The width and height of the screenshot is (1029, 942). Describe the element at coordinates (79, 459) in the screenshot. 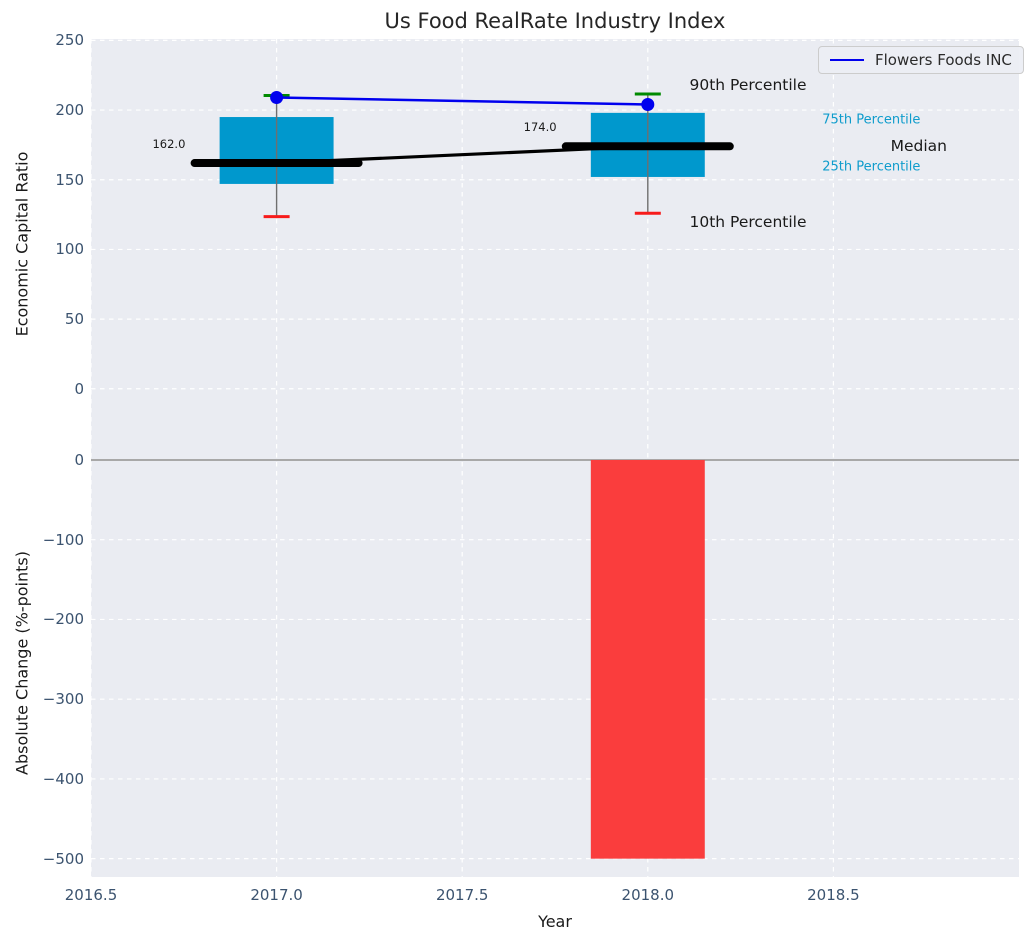

I see `y-tick-label-bottom: 0` at that location.